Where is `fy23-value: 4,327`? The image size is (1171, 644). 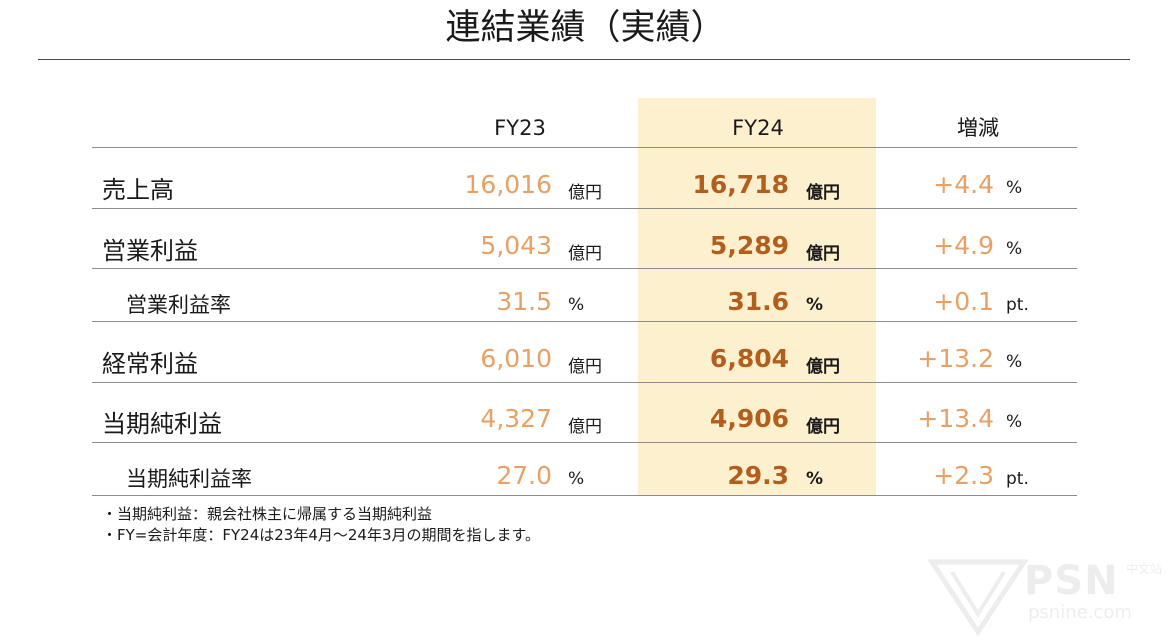 fy23-value: 4,327 is located at coordinates (516, 418).